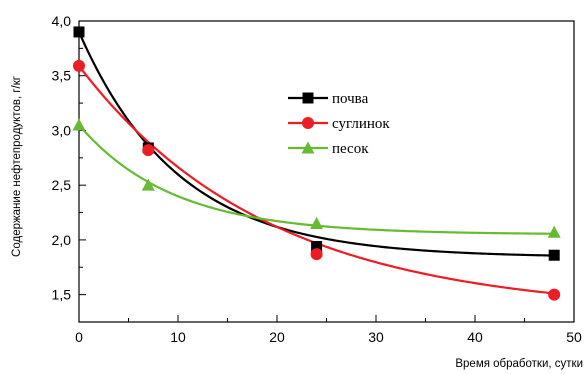 This screenshot has width=585, height=374. What do you see at coordinates (574, 337) in the screenshot?
I see `x-tick-label: 50` at bounding box center [574, 337].